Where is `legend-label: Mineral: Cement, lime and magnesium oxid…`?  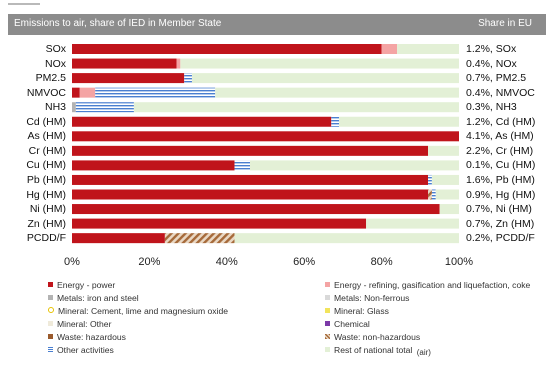 legend-label: Mineral: Cement, lime and magnesium oxid… is located at coordinates (143, 311).